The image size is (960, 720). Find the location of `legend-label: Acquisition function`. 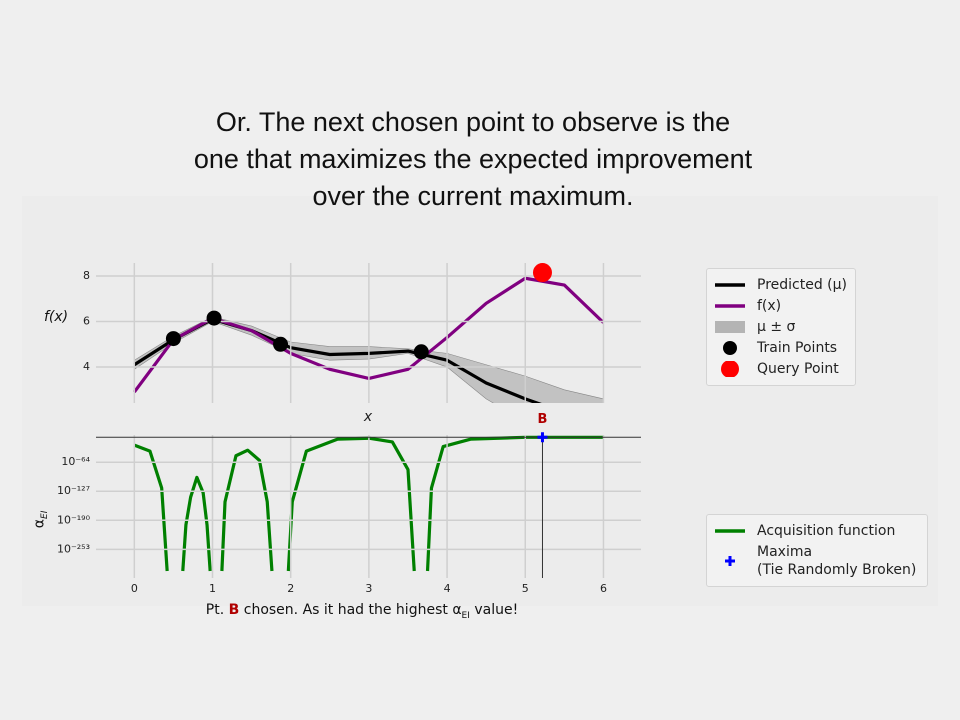

legend-label: Acquisition function is located at coordinates (826, 531).